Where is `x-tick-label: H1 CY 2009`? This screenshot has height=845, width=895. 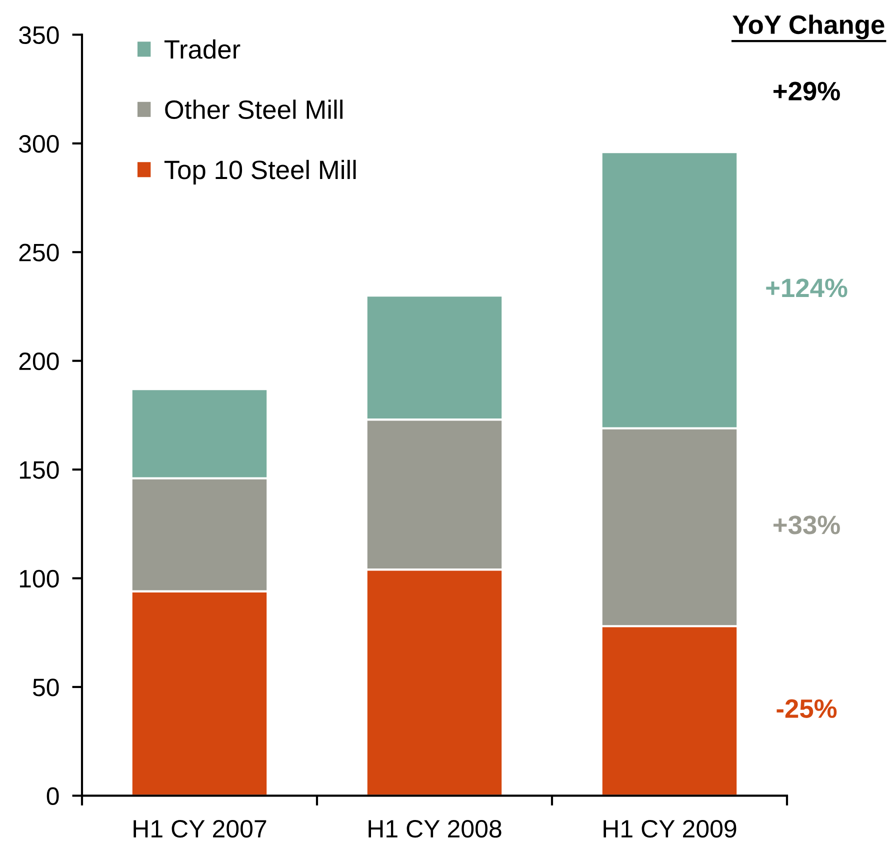 x-tick-label: H1 CY 2009 is located at coordinates (670, 829).